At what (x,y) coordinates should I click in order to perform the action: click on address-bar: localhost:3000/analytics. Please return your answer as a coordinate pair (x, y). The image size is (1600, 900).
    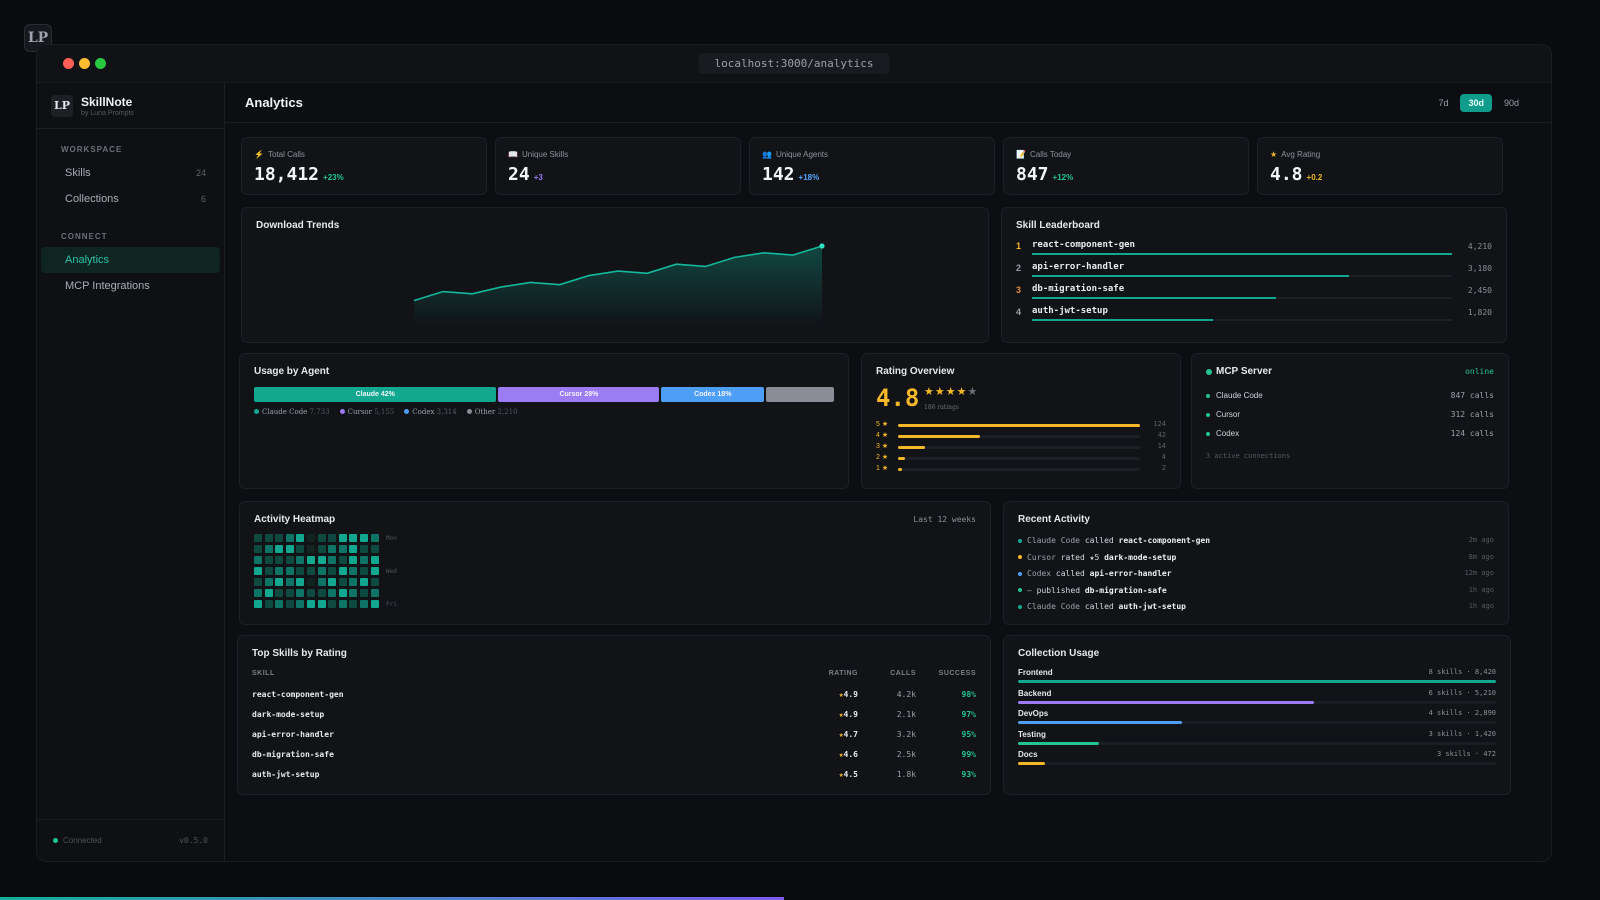
    Looking at the image, I should click on (794, 63).